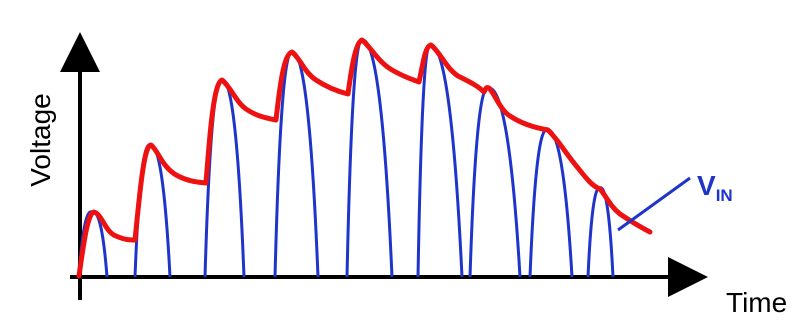 The image size is (811, 326). I want to click on y-axis-label: Voltage, so click(40, 139).